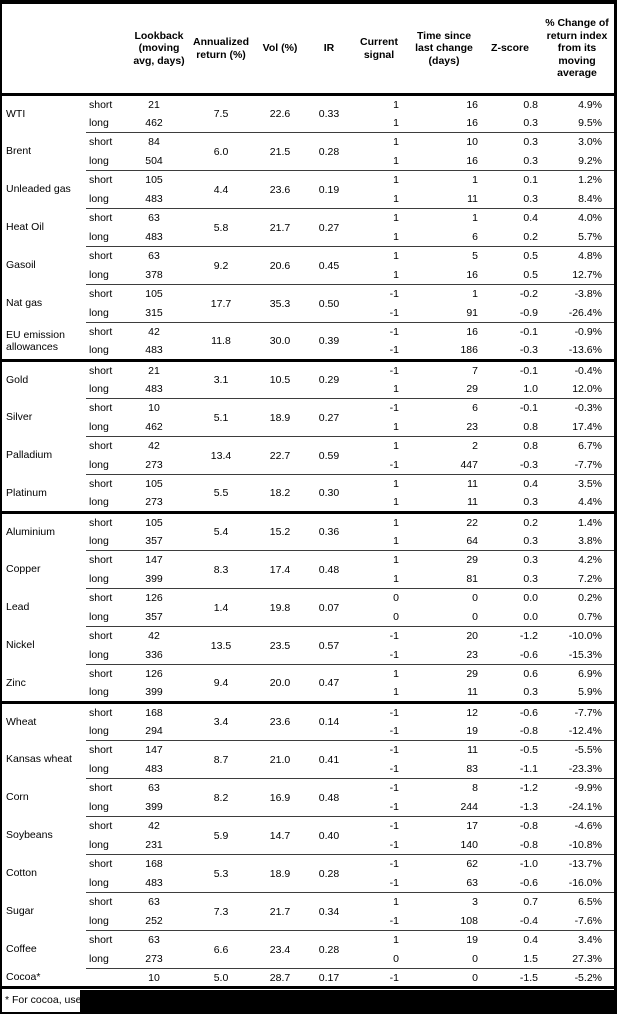 This screenshot has height=1014, width=617. Describe the element at coordinates (469, 920) in the screenshot. I see `time-since-value: 108` at that location.